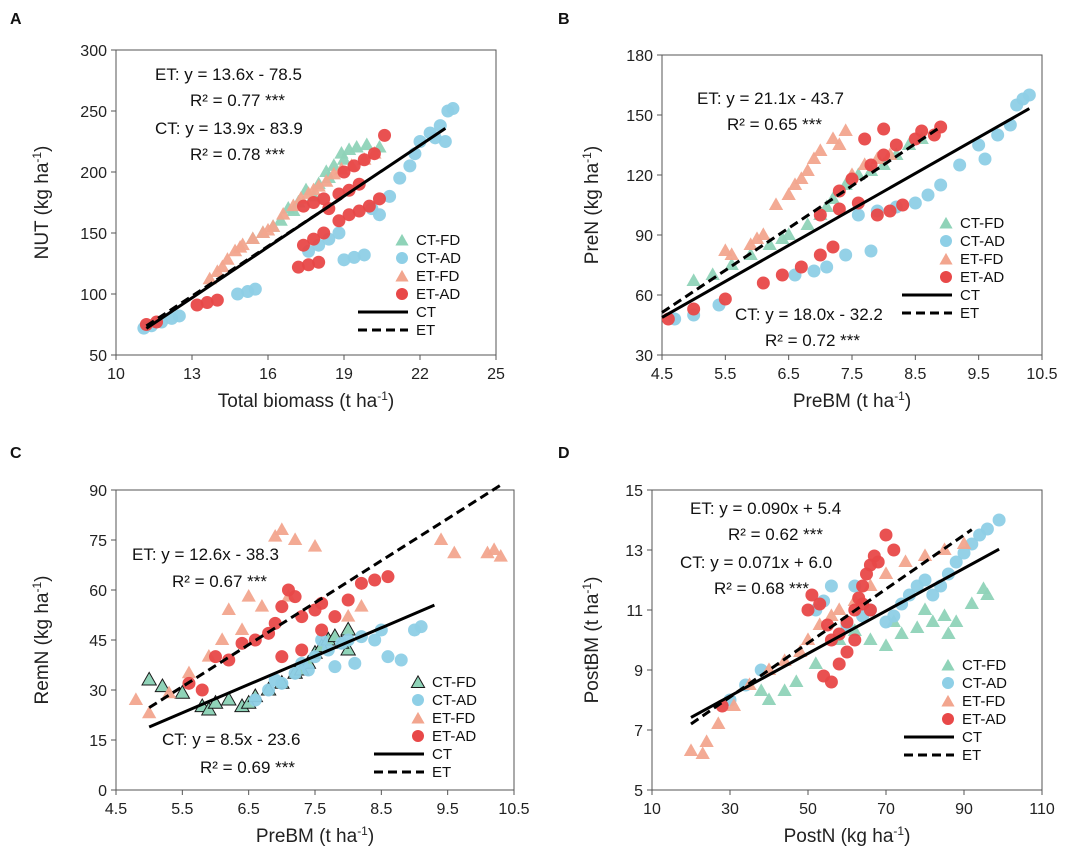  I want to click on panel-b-x-tick-label: 5.5, so click(725, 374).